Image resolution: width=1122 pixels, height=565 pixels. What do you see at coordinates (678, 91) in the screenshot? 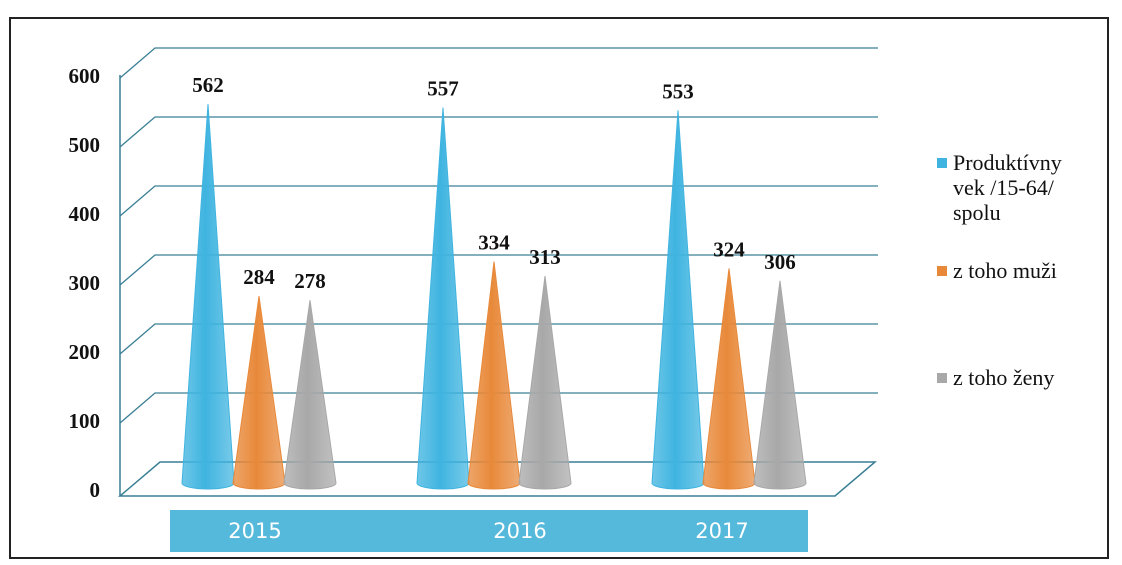
I see `value-label: 553` at bounding box center [678, 91].